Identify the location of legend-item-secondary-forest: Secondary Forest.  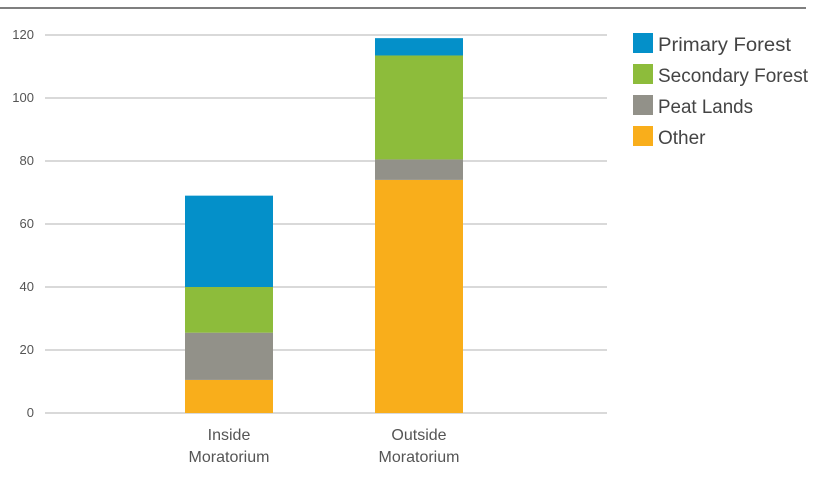
(721, 75).